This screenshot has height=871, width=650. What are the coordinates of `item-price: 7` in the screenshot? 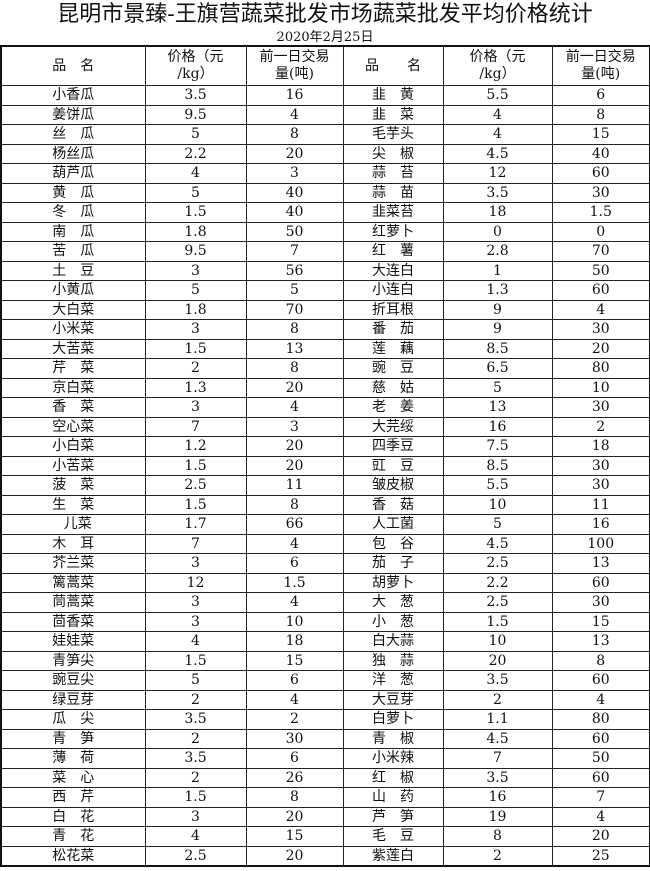 It's located at (195, 426).